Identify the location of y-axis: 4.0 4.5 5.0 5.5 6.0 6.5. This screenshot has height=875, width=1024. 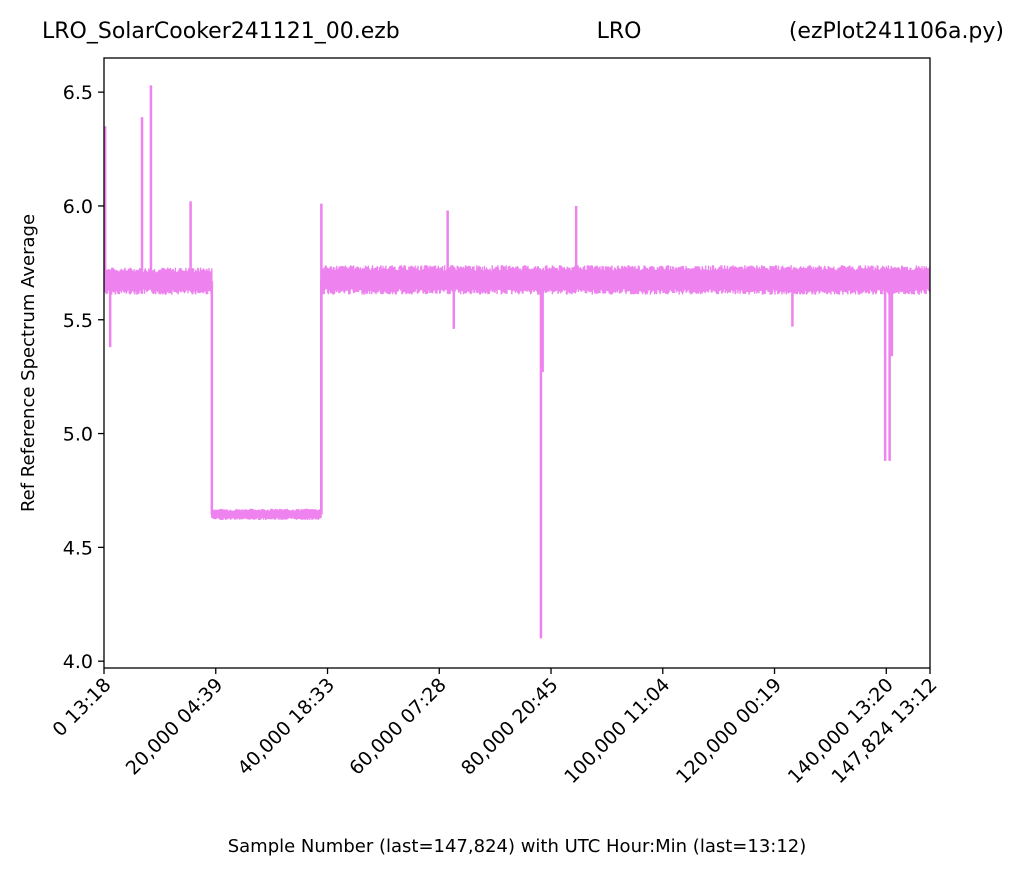
(83, 377).